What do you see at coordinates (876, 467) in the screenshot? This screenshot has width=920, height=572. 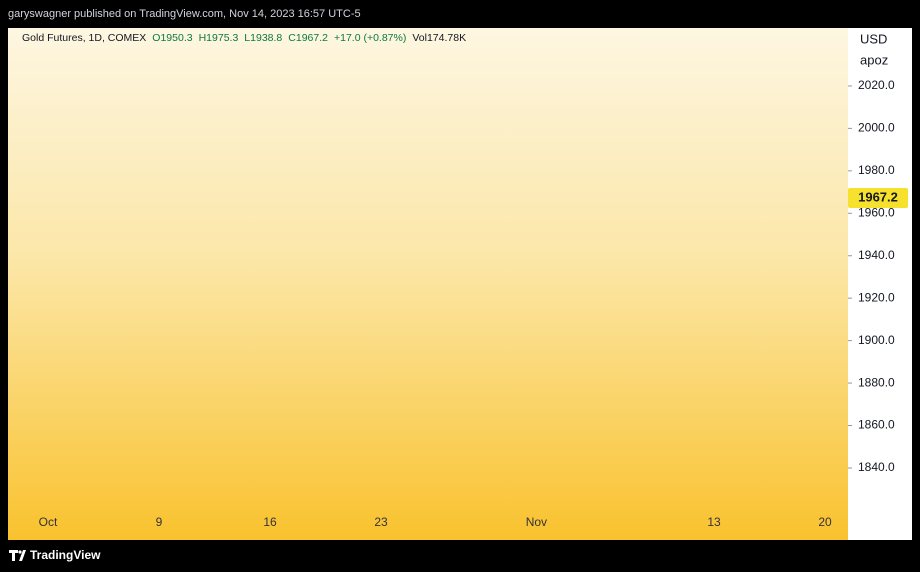 I see `y-tick-label: 1840.0` at bounding box center [876, 467].